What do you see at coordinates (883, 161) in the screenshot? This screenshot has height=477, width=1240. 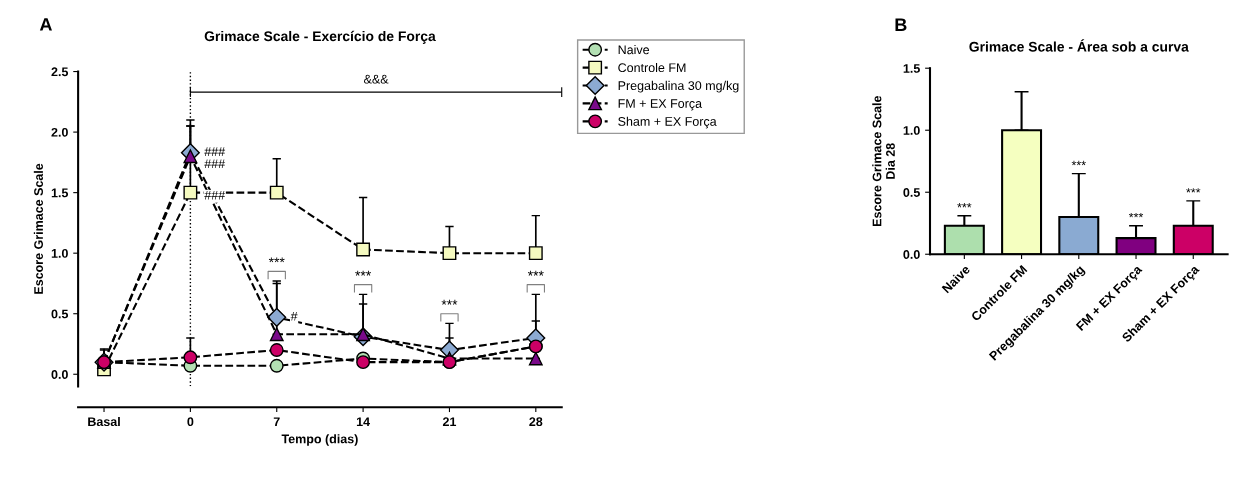 I see `y-axis-title: Escore Grimace Scale Dia 28` at bounding box center [883, 161].